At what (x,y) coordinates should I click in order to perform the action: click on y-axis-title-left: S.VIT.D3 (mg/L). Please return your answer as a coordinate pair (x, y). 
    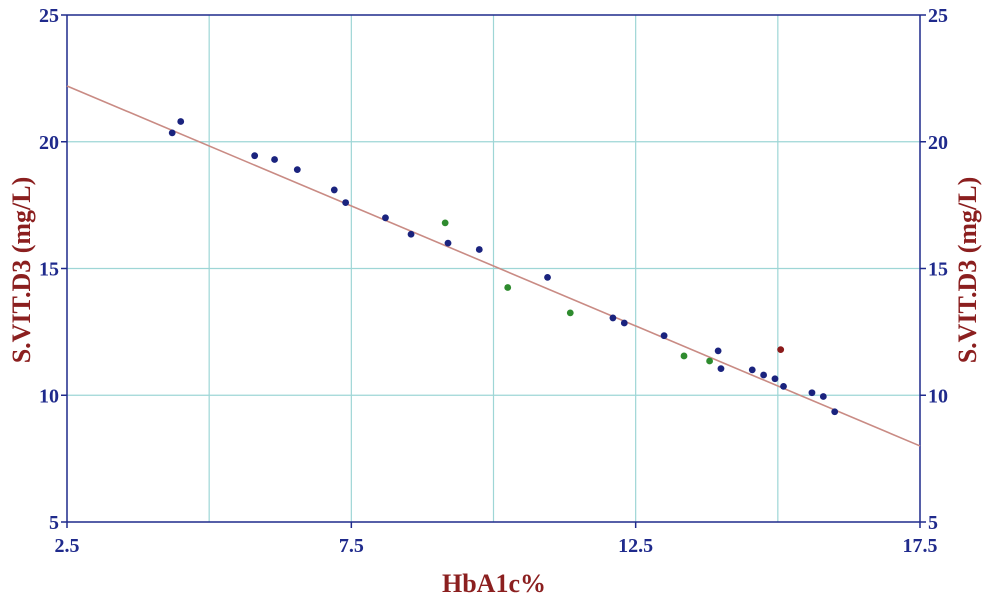
    Looking at the image, I should click on (21, 270).